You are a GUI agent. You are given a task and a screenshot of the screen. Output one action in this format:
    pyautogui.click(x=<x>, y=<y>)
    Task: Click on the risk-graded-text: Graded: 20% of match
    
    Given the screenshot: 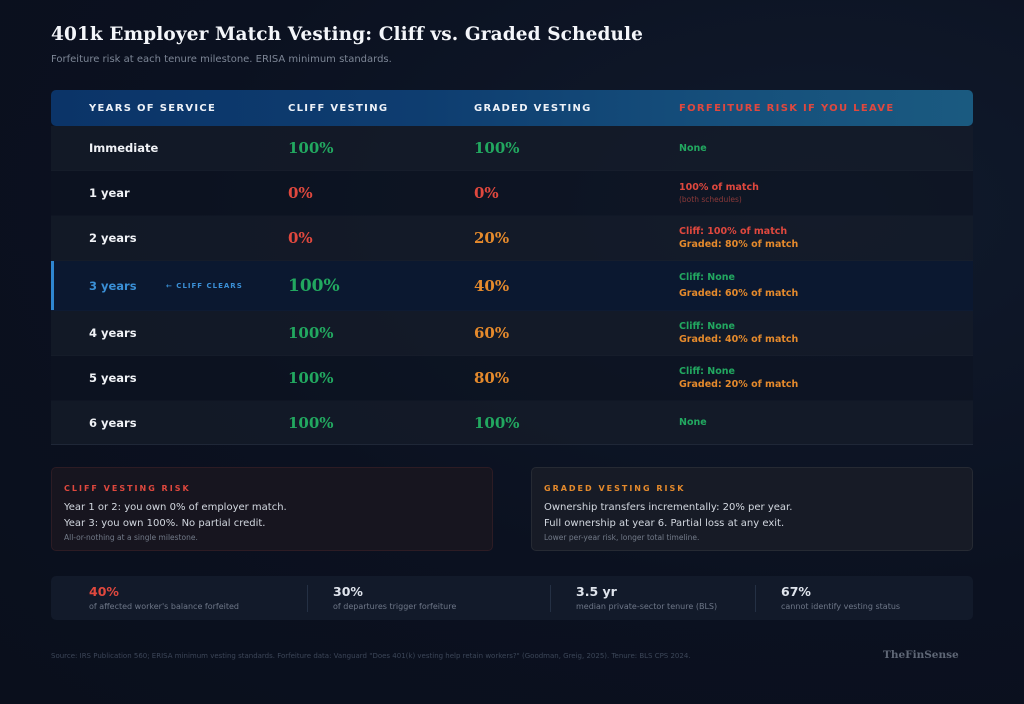 What is the action you would take?
    pyautogui.click(x=739, y=384)
    